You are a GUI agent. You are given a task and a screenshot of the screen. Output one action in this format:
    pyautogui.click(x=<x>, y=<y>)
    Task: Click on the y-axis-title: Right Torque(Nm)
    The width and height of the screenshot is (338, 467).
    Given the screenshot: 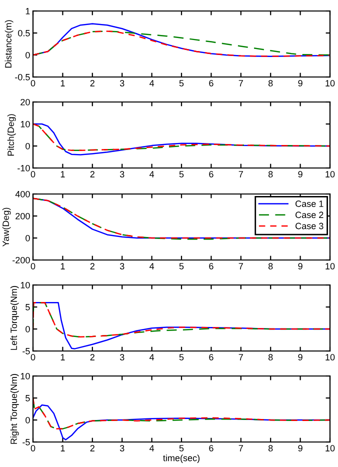 What is the action you would take?
    pyautogui.click(x=14, y=409)
    